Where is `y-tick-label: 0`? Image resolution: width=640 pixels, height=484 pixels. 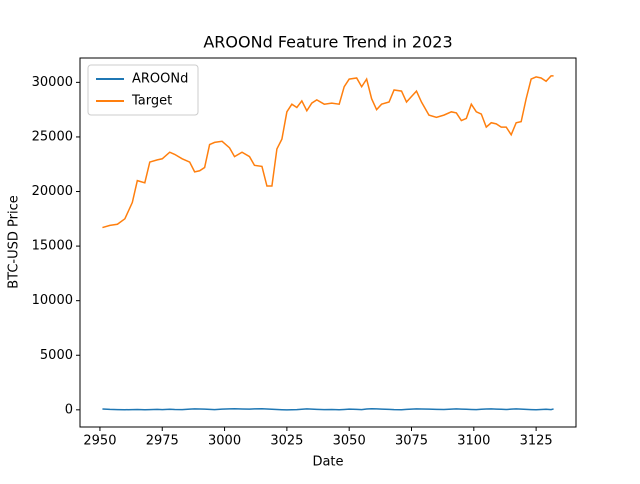 y-tick-label: 0 is located at coordinates (69, 409).